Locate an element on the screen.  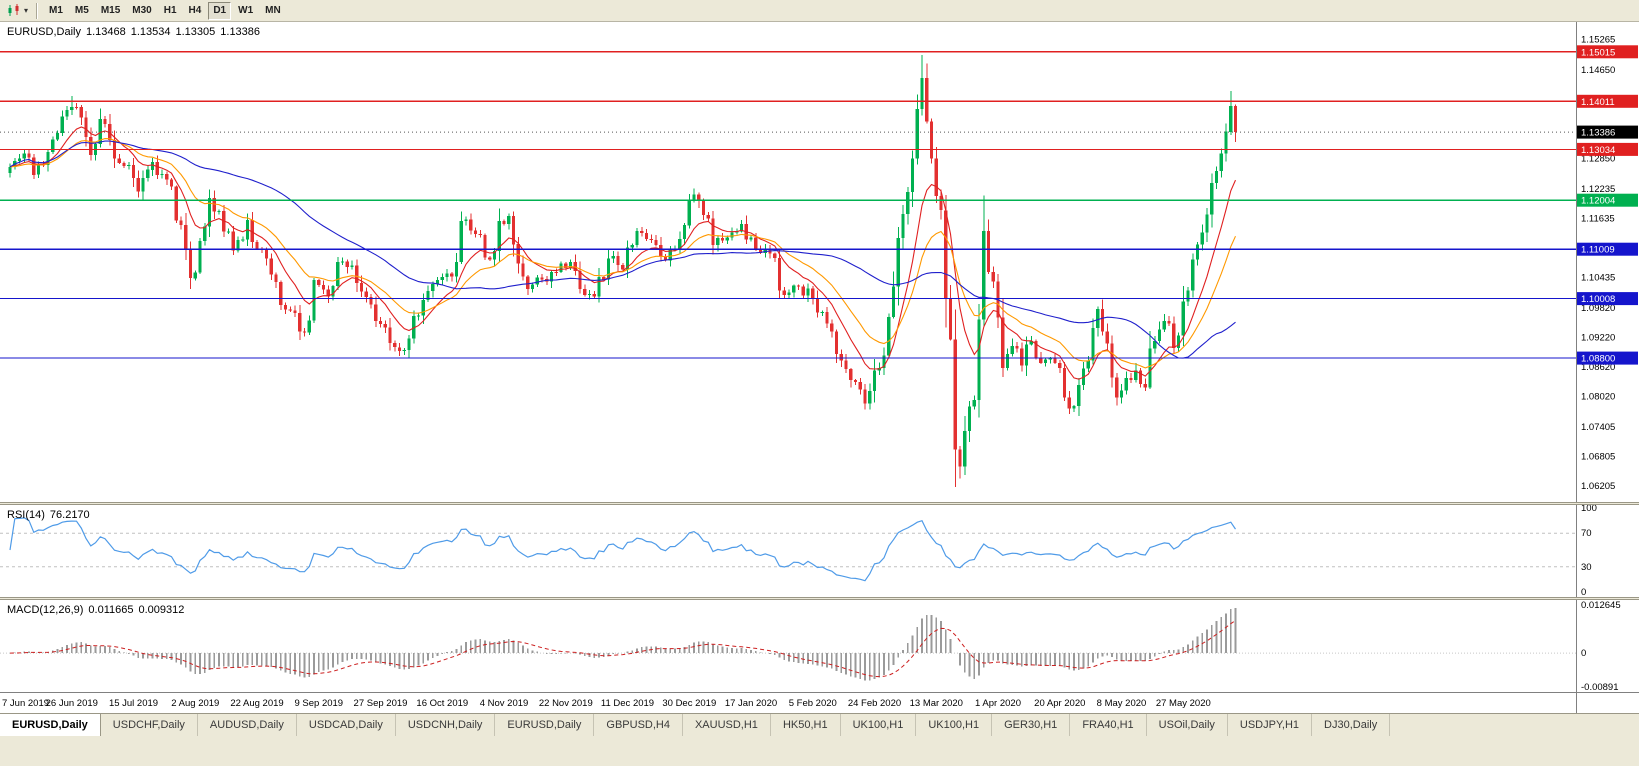
svg-text: 1.08800 is located at coordinates (1598, 359).